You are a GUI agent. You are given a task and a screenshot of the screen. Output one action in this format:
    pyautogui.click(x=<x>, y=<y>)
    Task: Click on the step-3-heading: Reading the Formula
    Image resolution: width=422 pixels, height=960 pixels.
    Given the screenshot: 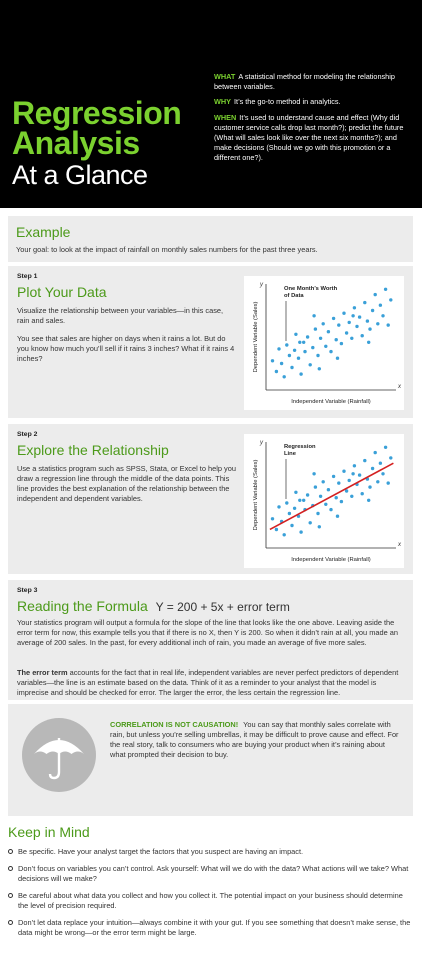 What is the action you would take?
    pyautogui.click(x=82, y=606)
    